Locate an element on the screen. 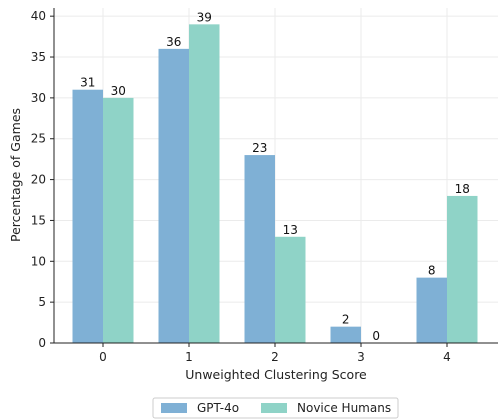  y-tick-label: 35 is located at coordinates (38, 57).